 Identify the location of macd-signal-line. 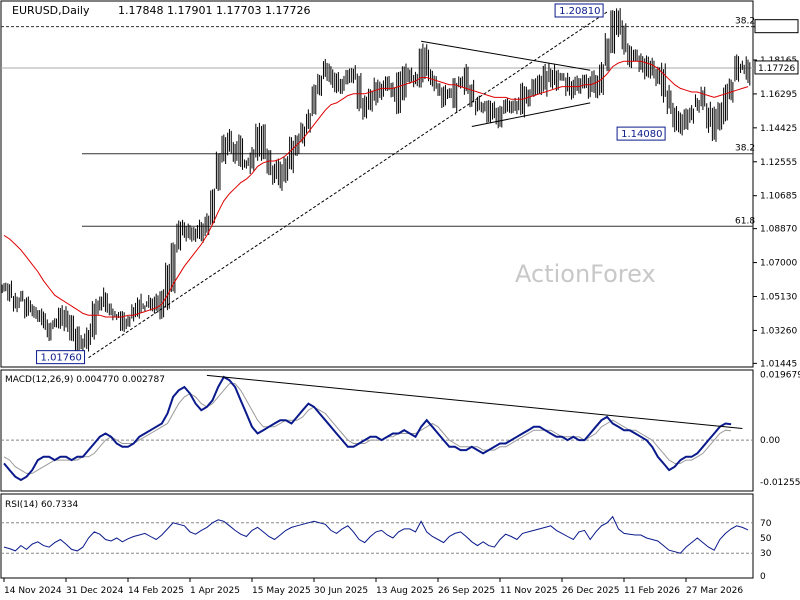
(367, 428).